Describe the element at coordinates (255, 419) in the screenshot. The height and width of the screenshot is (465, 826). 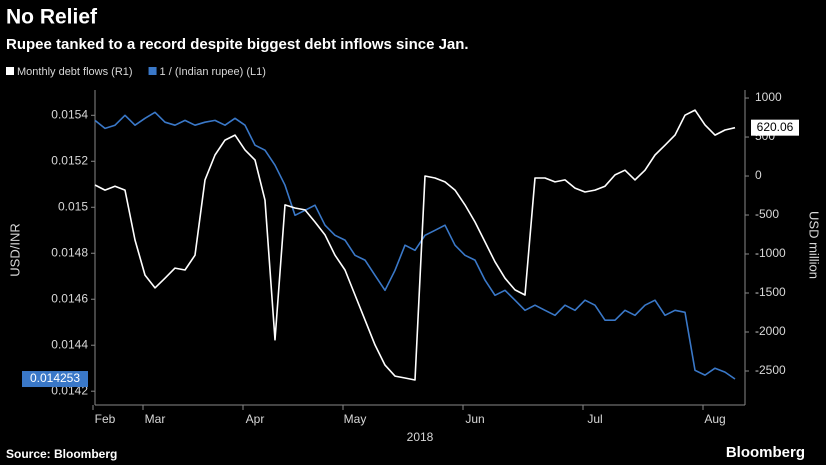
I see `x-tick-label: Apr` at that location.